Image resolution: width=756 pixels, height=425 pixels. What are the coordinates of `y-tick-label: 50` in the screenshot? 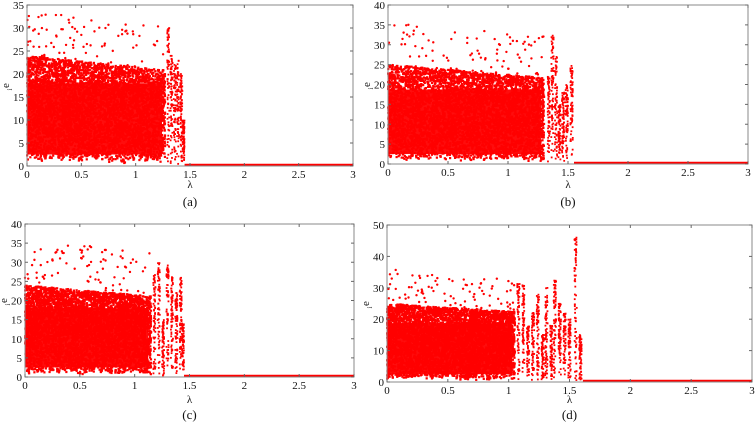 It's located at (379, 226).